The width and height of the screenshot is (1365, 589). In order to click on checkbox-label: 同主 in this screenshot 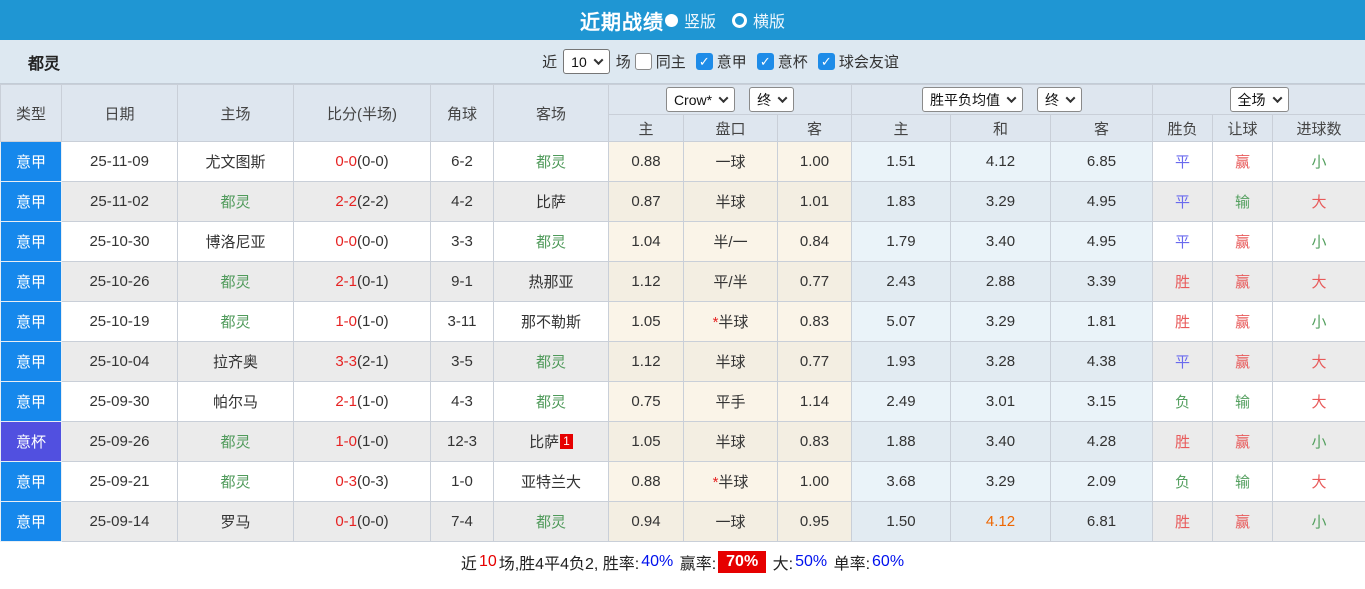, I will do `click(670, 62)`.